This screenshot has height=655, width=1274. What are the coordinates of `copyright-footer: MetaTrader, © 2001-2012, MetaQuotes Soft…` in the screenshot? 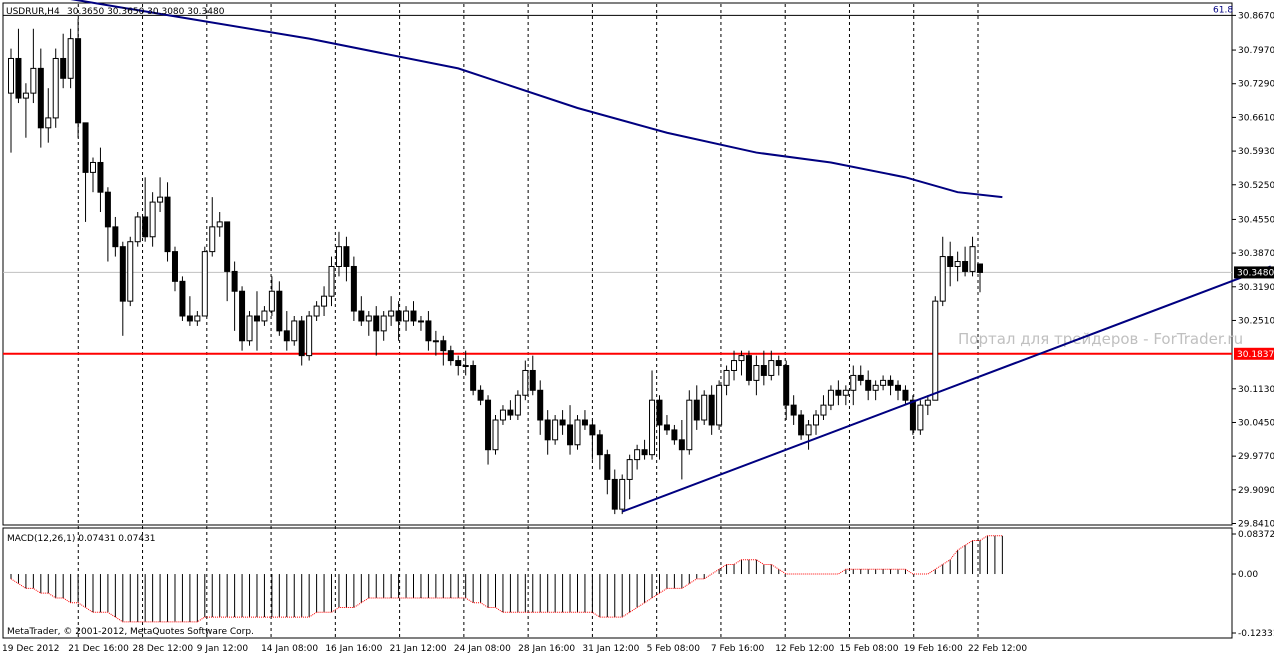 It's located at (130, 632).